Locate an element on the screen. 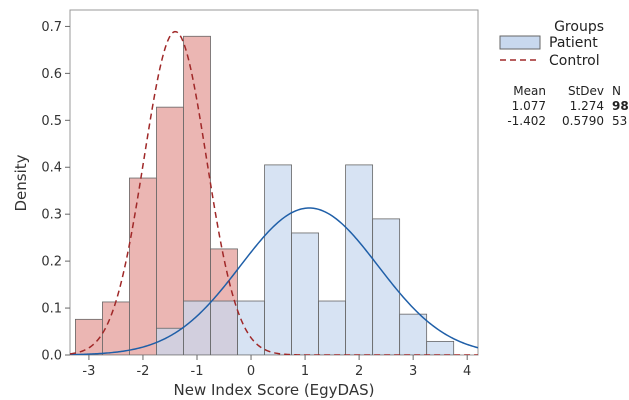  x-tick-label: 0 is located at coordinates (251, 371).